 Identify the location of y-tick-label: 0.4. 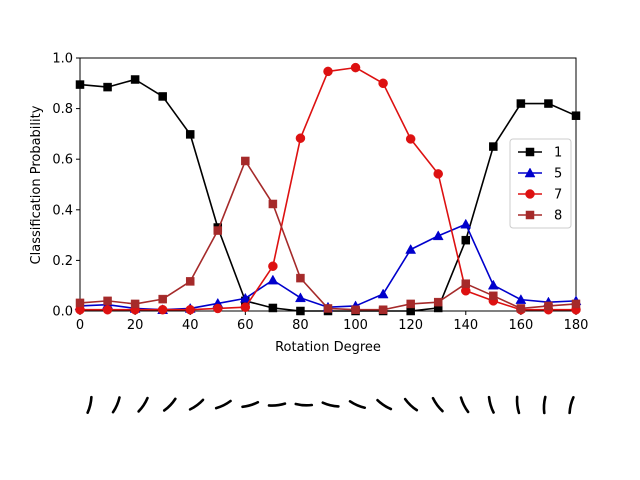
(62, 210).